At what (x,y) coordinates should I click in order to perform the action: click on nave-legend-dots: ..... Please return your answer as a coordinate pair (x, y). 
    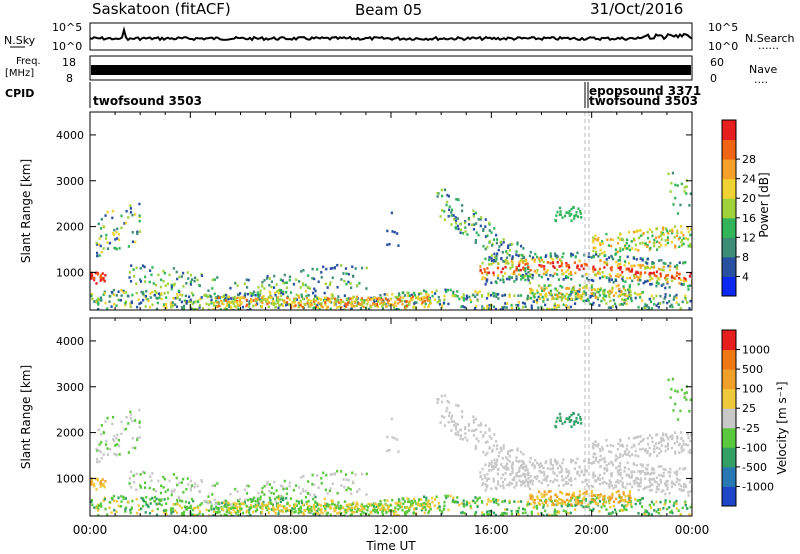
    Looking at the image, I should click on (761, 79).